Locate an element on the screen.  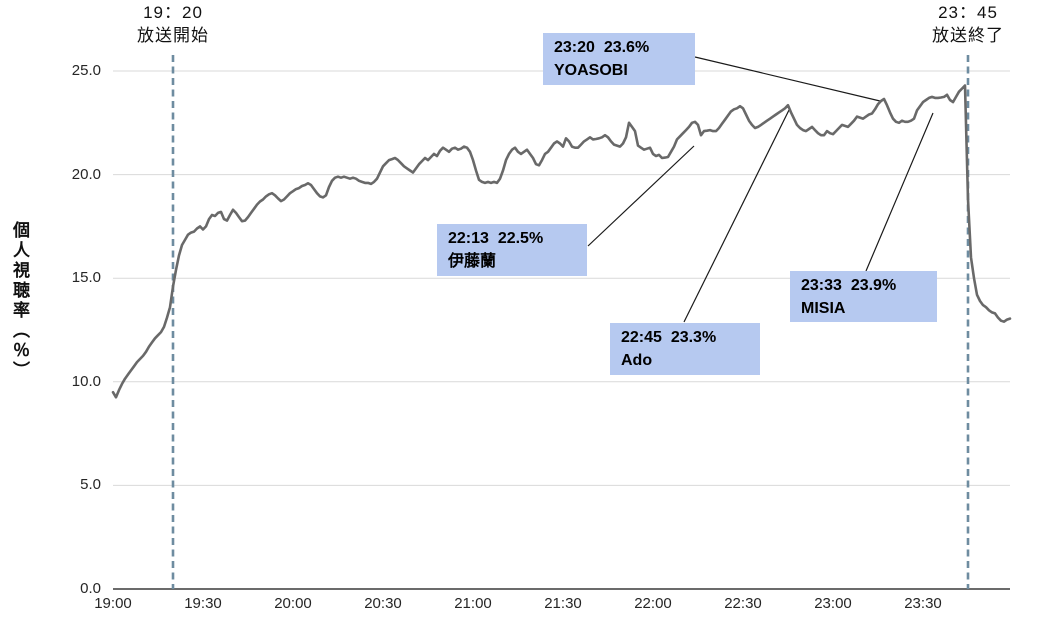
annotation-box: 23:20 23.6% YOASOBI is located at coordinates (619, 59).